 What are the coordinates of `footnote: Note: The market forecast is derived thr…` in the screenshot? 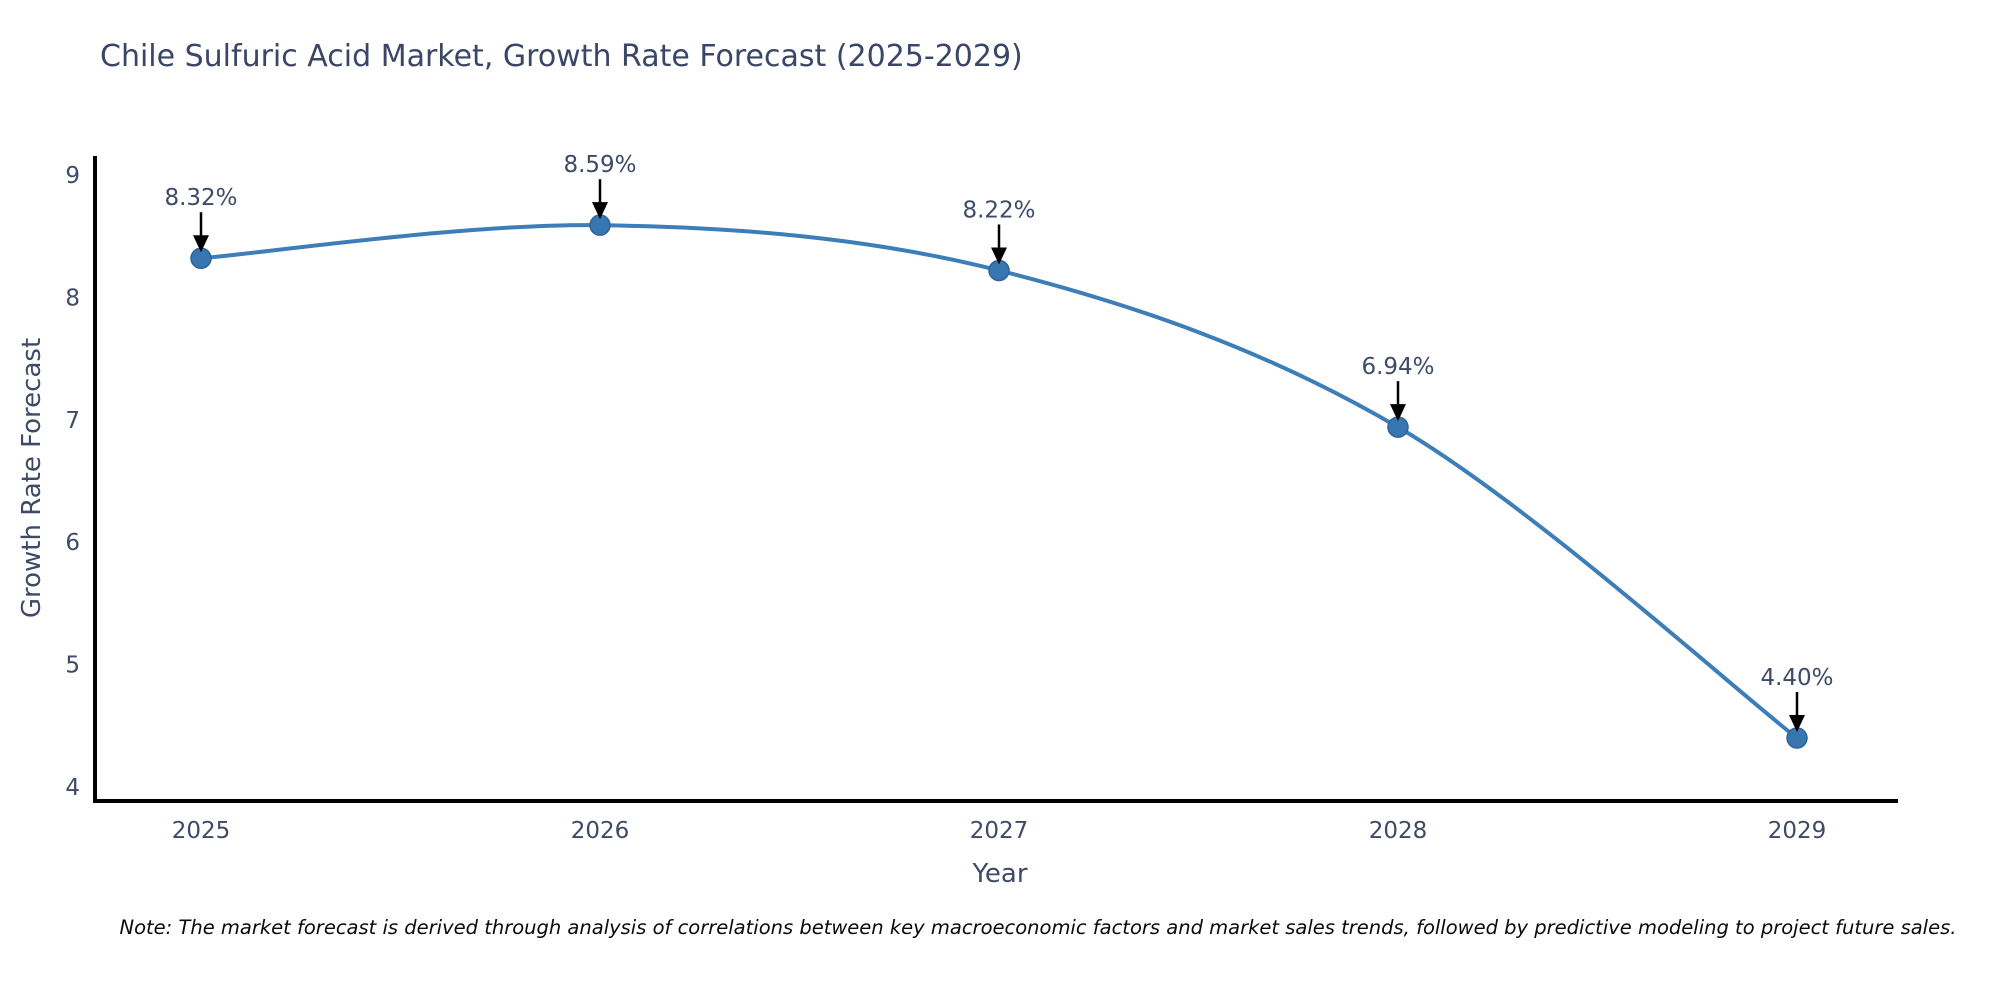 It's located at (1038, 927).